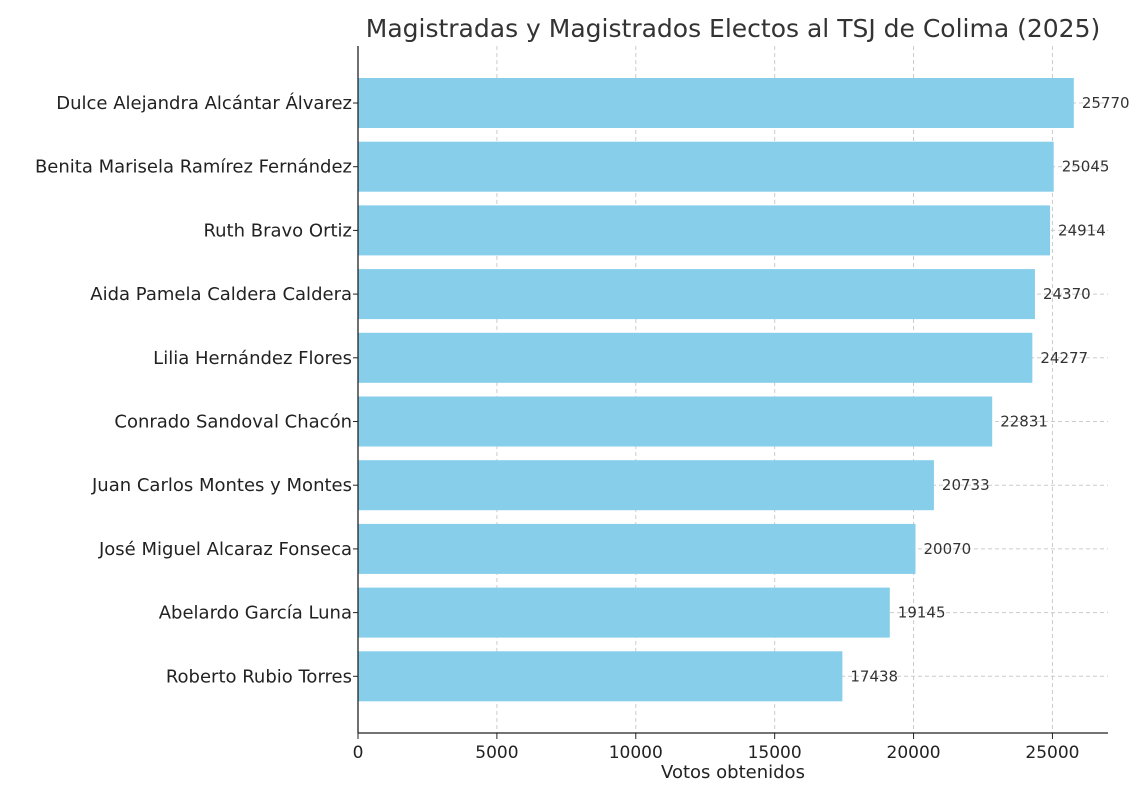 This screenshot has width=1143, height=800. What do you see at coordinates (1067, 294) in the screenshot?
I see `value-label-3: 24370` at bounding box center [1067, 294].